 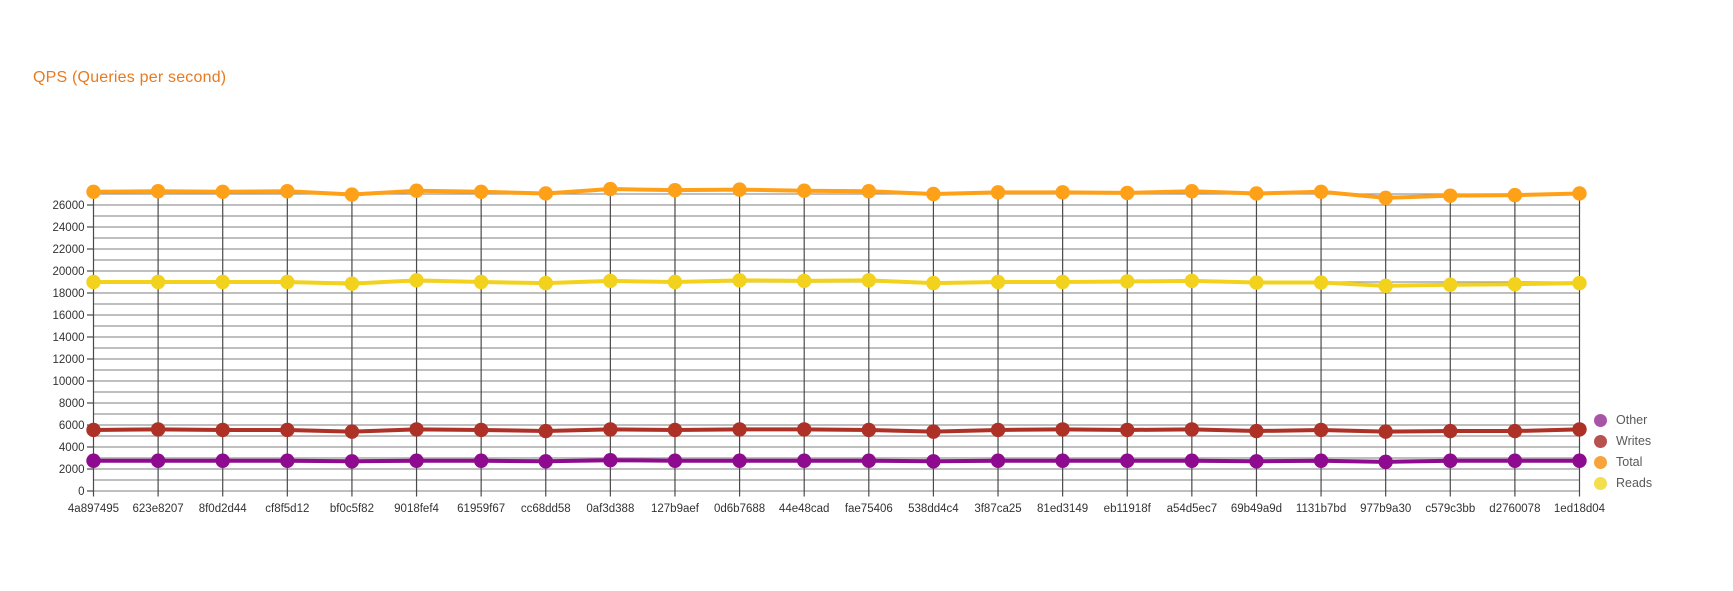 What do you see at coordinates (1600, 420) in the screenshot?
I see `legend-marker-other-icon` at bounding box center [1600, 420].